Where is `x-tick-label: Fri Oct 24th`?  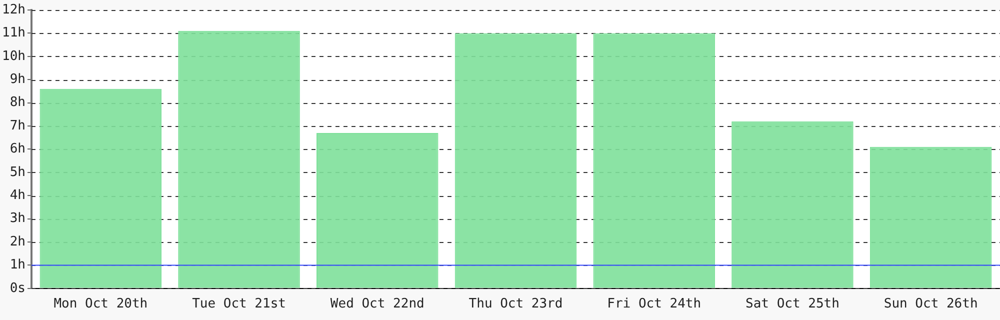 x-tick-label: Fri Oct 24th is located at coordinates (654, 304).